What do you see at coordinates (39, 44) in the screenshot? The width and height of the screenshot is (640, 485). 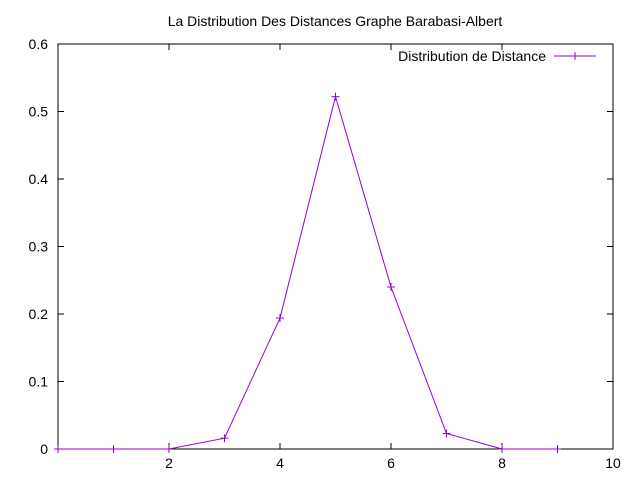 I see `y-tick-label: 0.6` at bounding box center [39, 44].